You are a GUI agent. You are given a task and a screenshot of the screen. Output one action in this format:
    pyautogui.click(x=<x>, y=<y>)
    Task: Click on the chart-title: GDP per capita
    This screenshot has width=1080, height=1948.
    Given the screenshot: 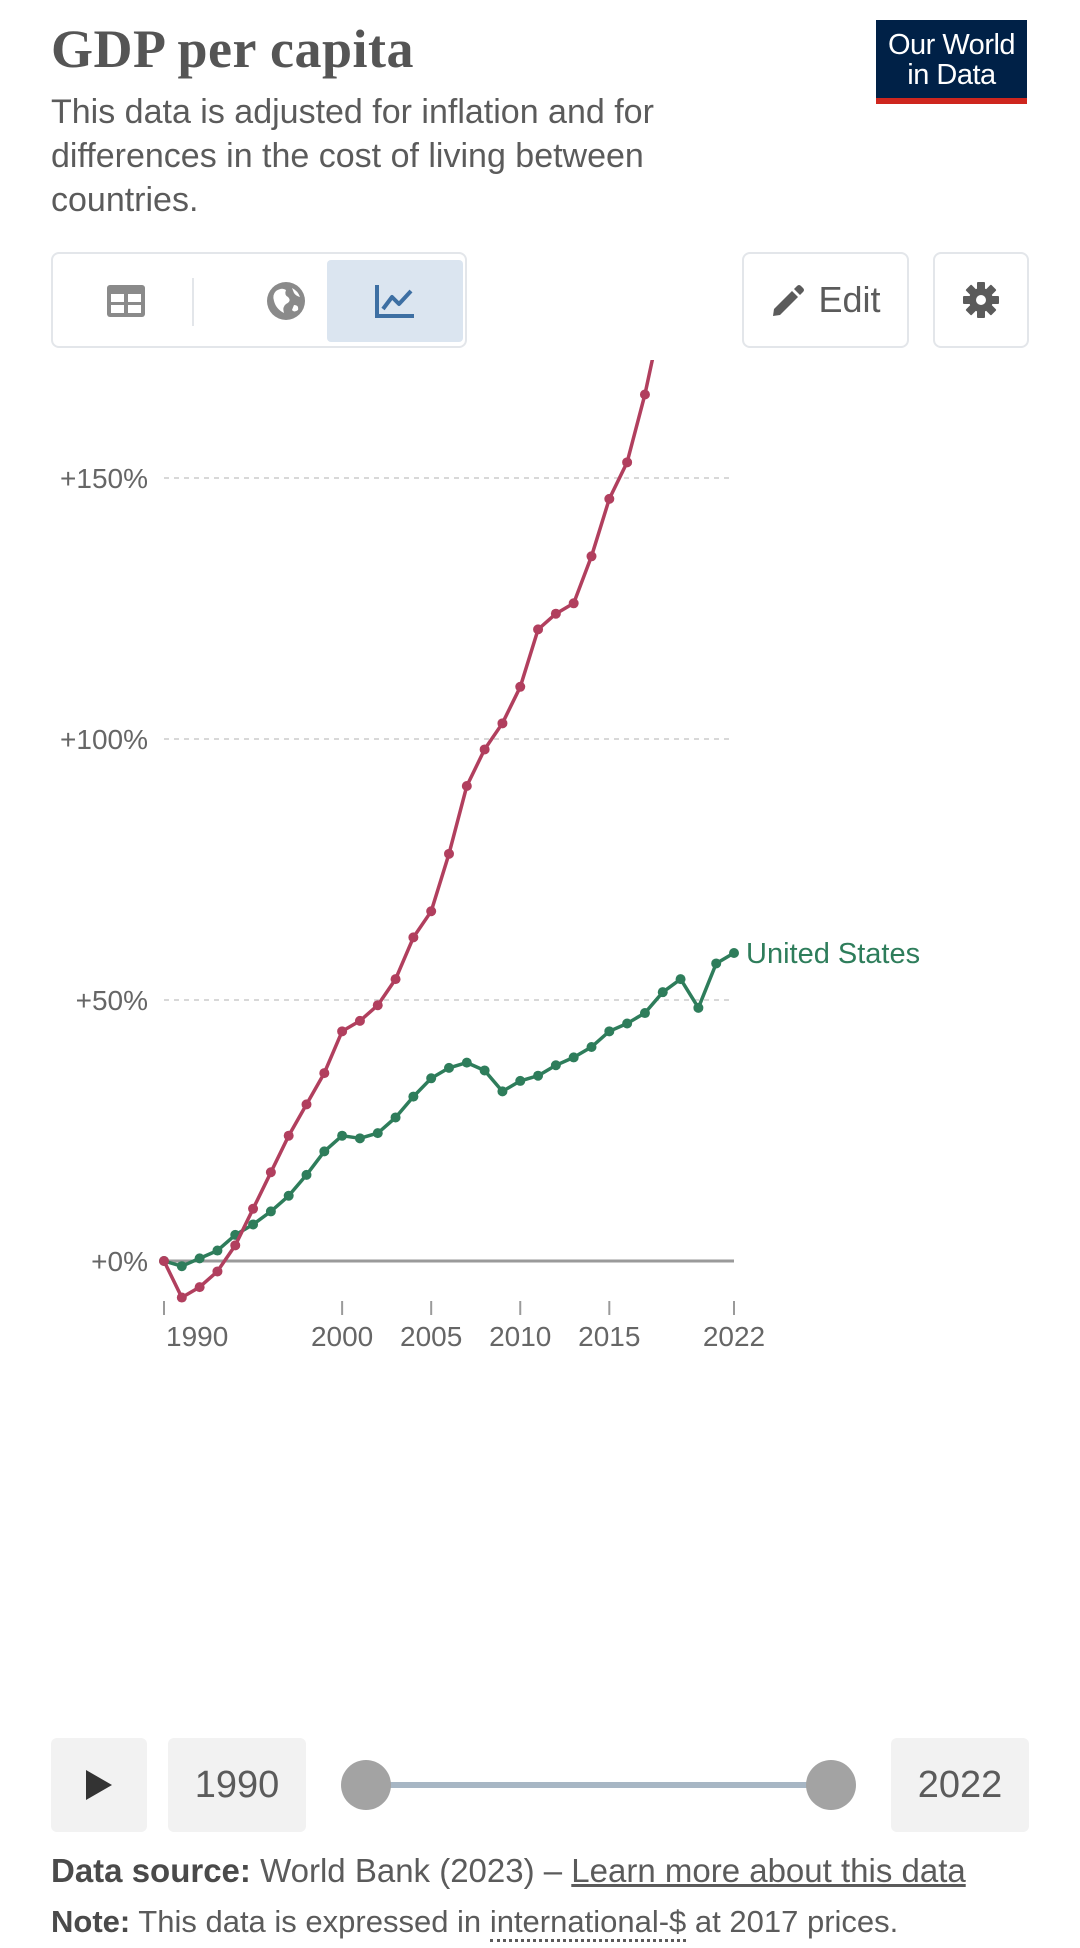 What is the action you would take?
    pyautogui.click(x=232, y=49)
    